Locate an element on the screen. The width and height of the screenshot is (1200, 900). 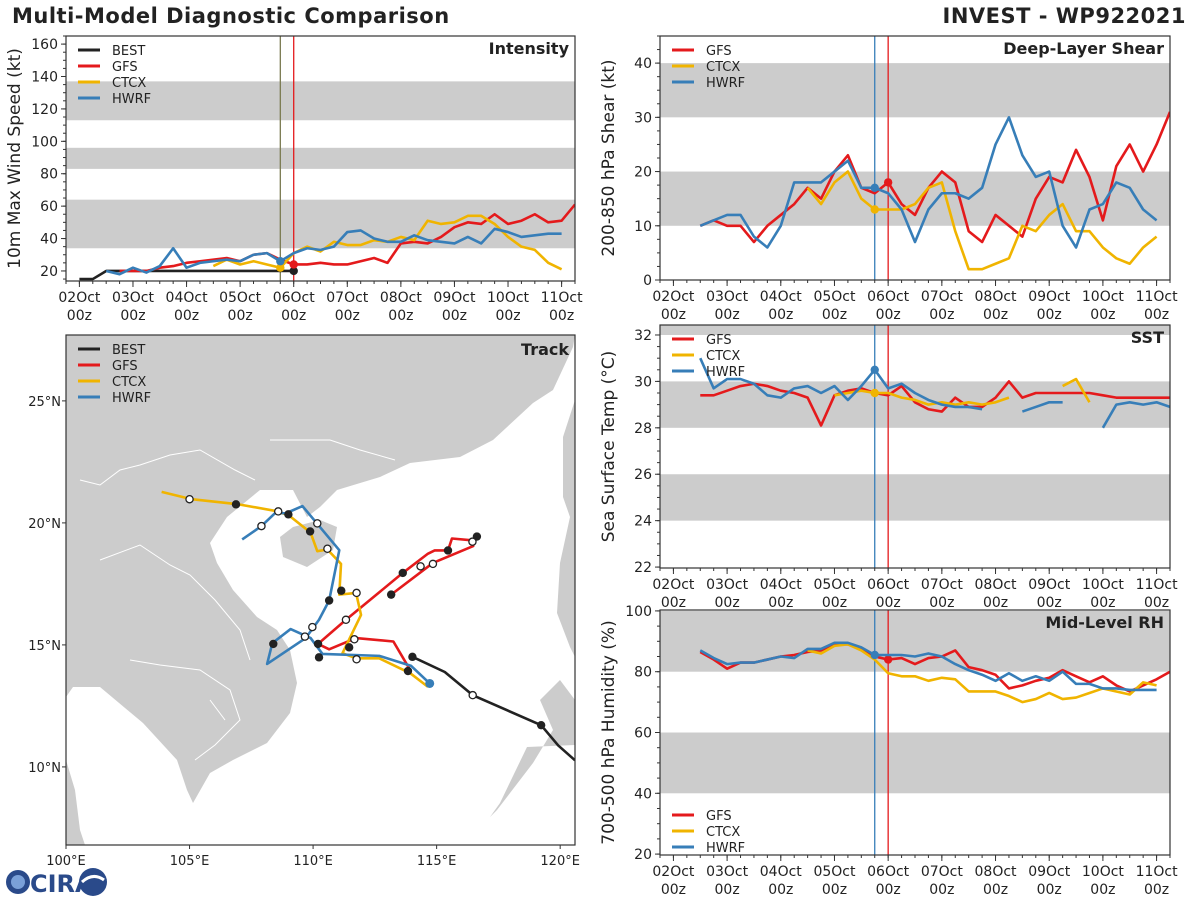
y-tick-label: 28 is located at coordinates (643, 429).